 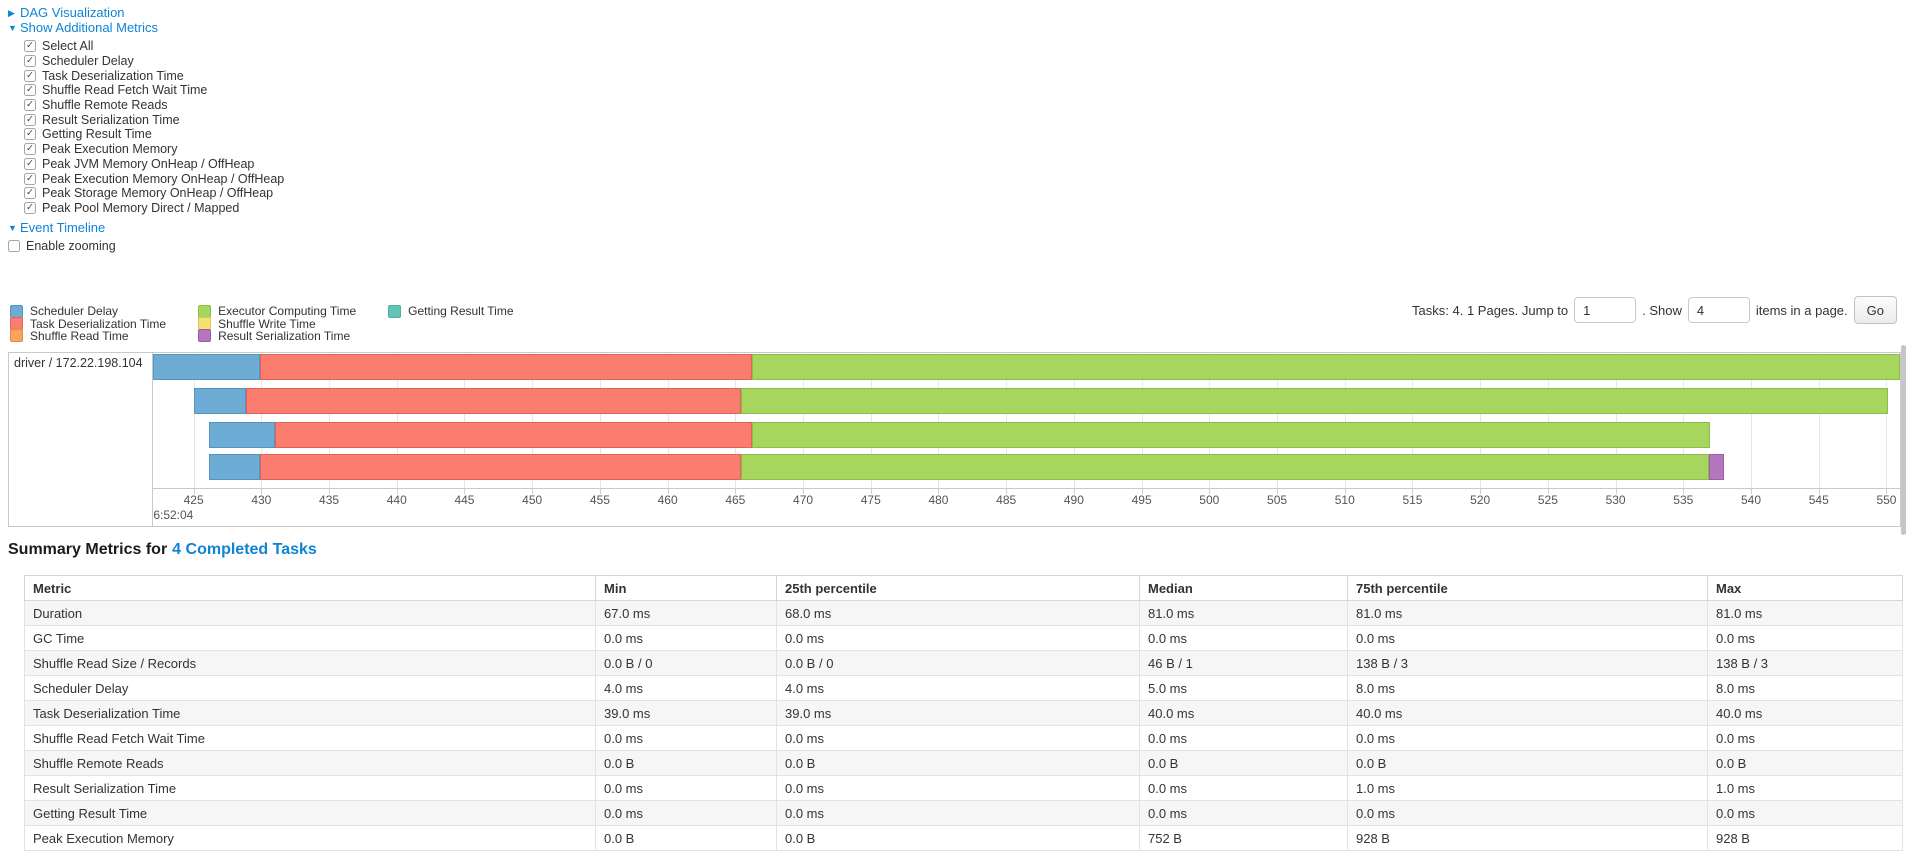 I want to click on metric-checkbox-peak-storage-memory-onheap-offheap: ✓ Peak Storage Memory OnHeap / OffHeap, so click(x=146, y=193).